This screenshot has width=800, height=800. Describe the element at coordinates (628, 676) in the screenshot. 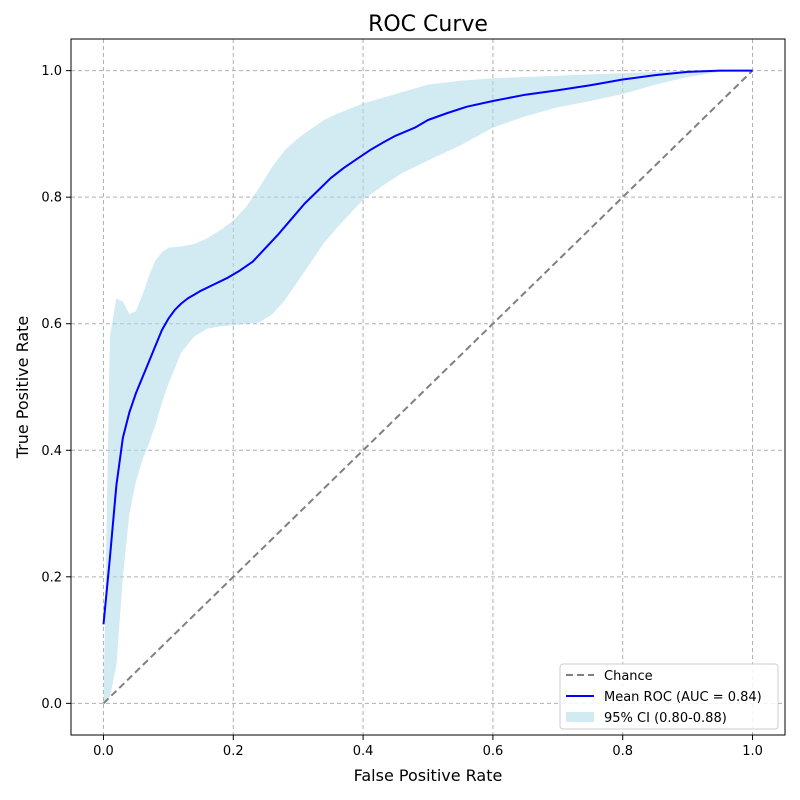

I see `legend-label-chance: Chance` at that location.